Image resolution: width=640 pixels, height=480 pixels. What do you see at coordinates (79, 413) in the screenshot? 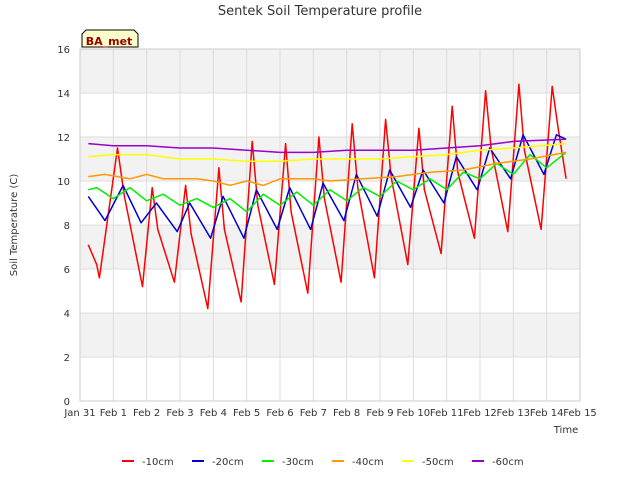
I see `x-tick-label: Jan 31` at bounding box center [79, 413].